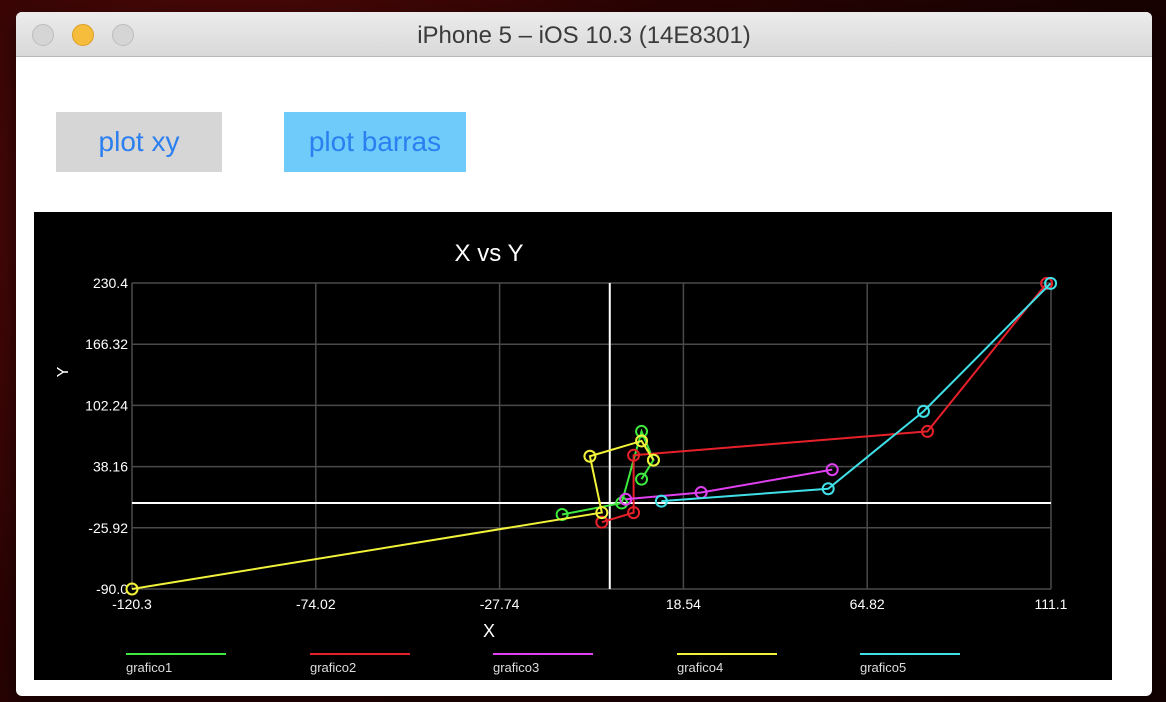 Image resolution: width=1166 pixels, height=702 pixels. Describe the element at coordinates (110, 283) in the screenshot. I see `y-tick-label: 230.4` at that location.